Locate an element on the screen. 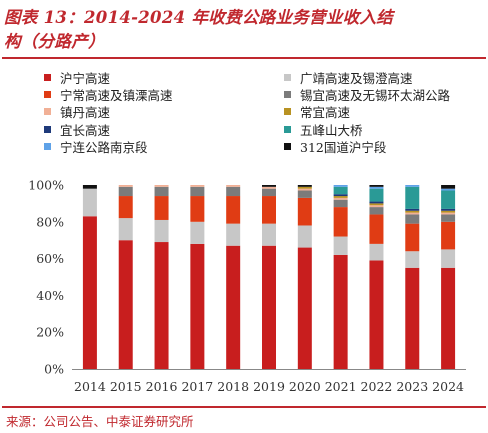  x-tick-label: 2024 is located at coordinates (448, 386).